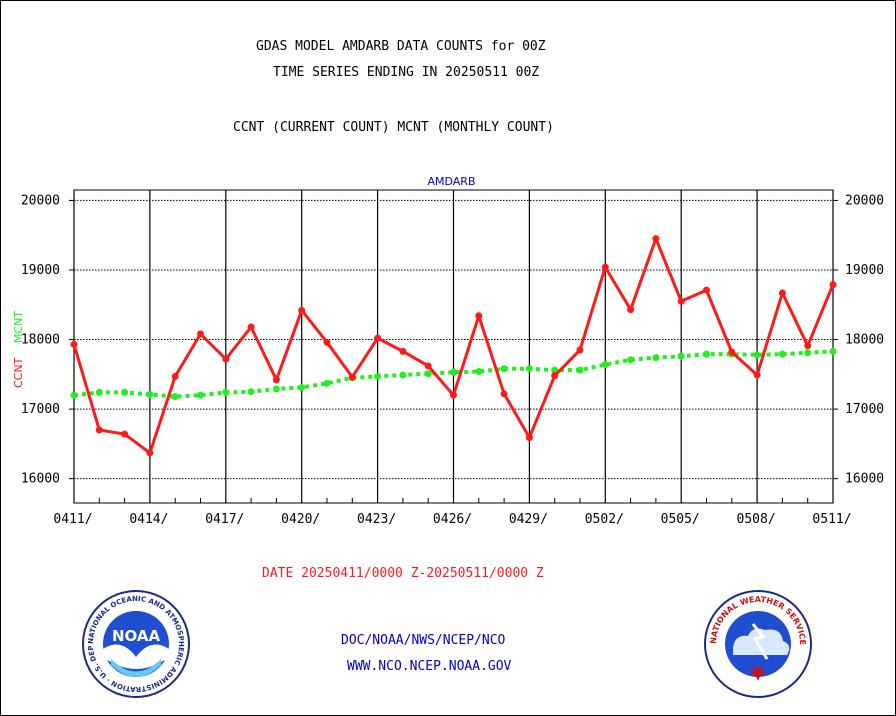  Describe the element at coordinates (756, 519) in the screenshot. I see `x-tick-label: 0508/` at that location.